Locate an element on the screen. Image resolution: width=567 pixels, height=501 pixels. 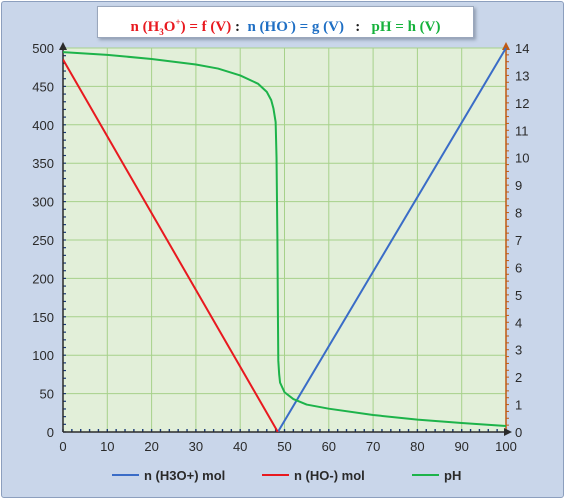
x-tick-label: 100 is located at coordinates (506, 446).